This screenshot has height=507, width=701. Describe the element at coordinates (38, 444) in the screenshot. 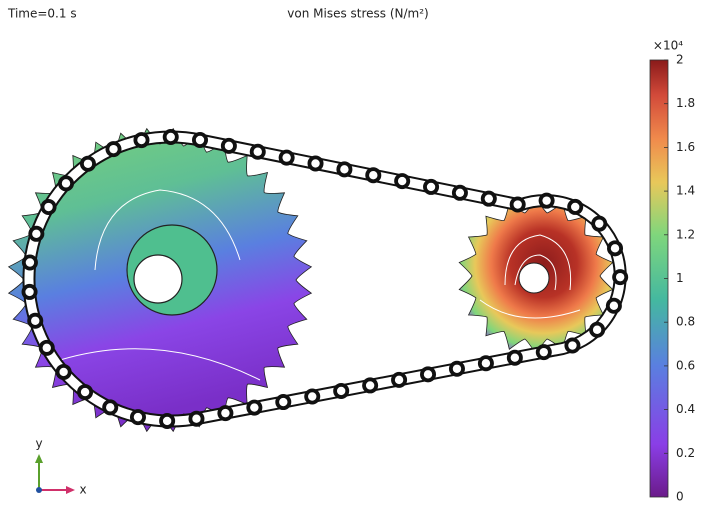

I see `y-axis-label: y` at that location.